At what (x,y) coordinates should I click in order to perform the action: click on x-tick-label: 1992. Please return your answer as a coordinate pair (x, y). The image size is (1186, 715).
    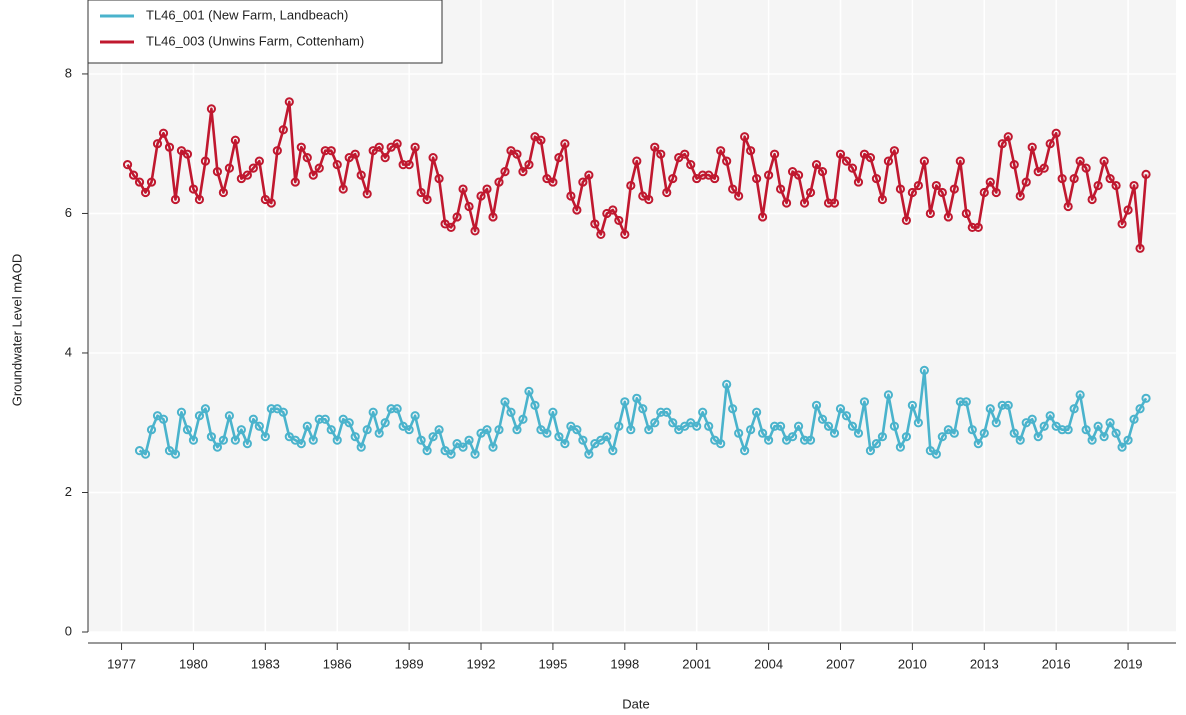
    Looking at the image, I should click on (481, 663).